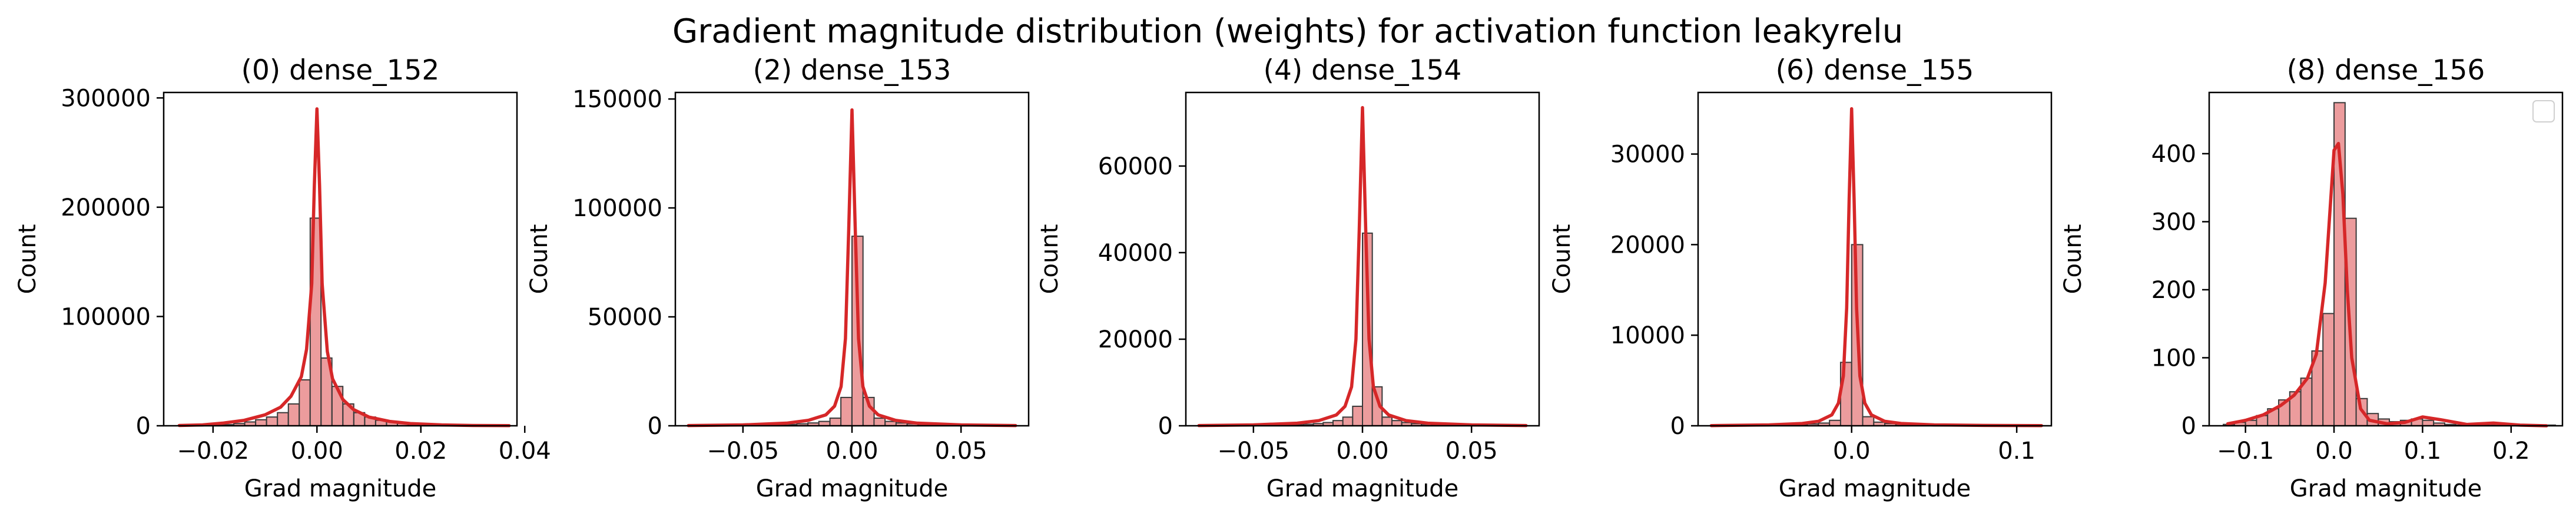  I want to click on chart-0-axes-frame, so click(340, 259).